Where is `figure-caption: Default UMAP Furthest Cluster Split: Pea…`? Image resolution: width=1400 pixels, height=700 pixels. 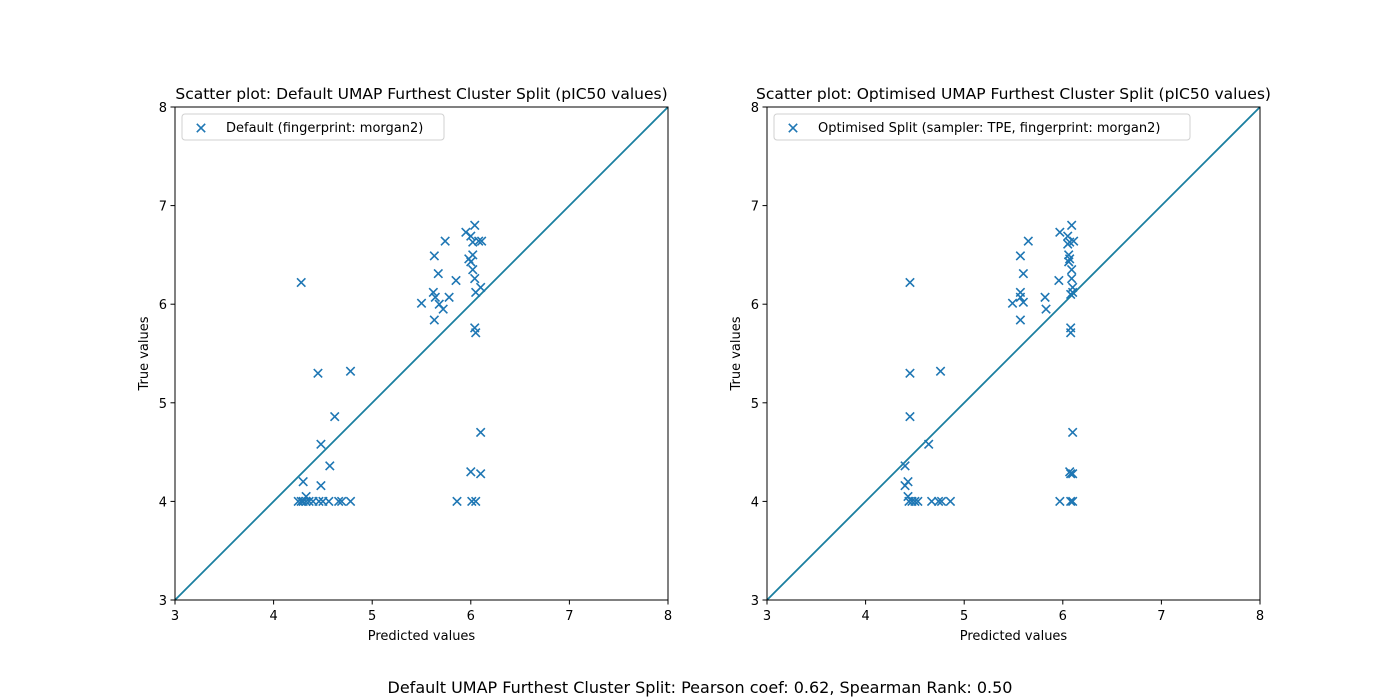 figure-caption: Default UMAP Furthest Cluster Split: Pea… is located at coordinates (700, 687).